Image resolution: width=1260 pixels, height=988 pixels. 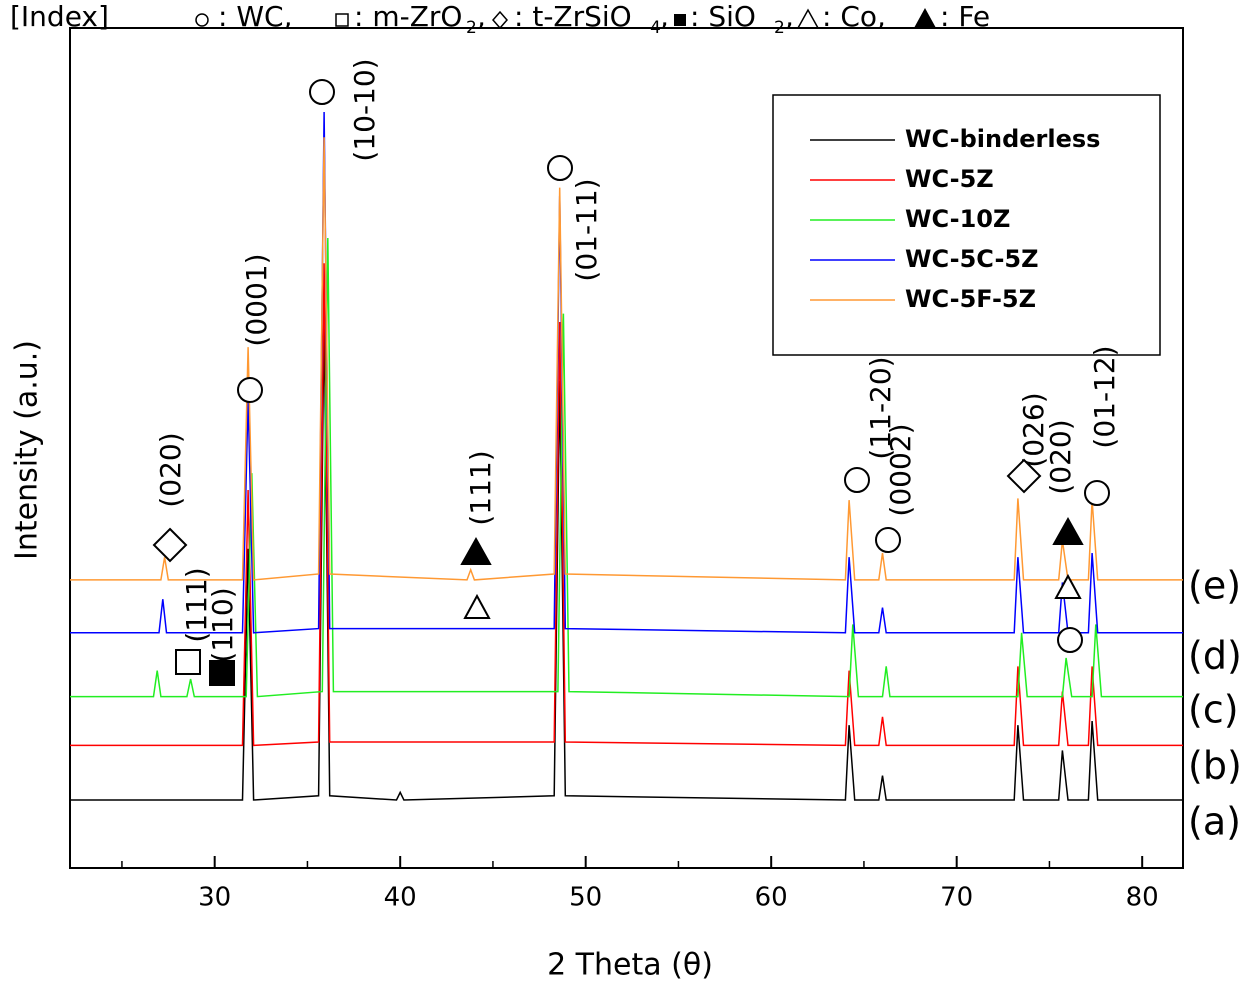 What do you see at coordinates (27, 450) in the screenshot?
I see `y-axis-title: Intensity (a.u.)` at bounding box center [27, 450].